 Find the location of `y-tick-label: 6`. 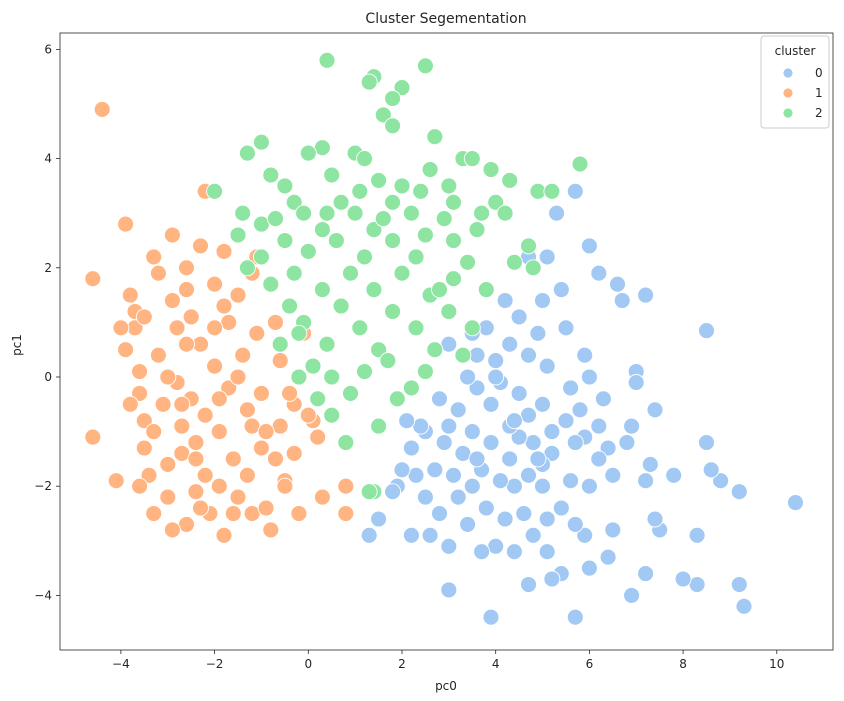

y-tick-label: 6 is located at coordinates (48, 49).